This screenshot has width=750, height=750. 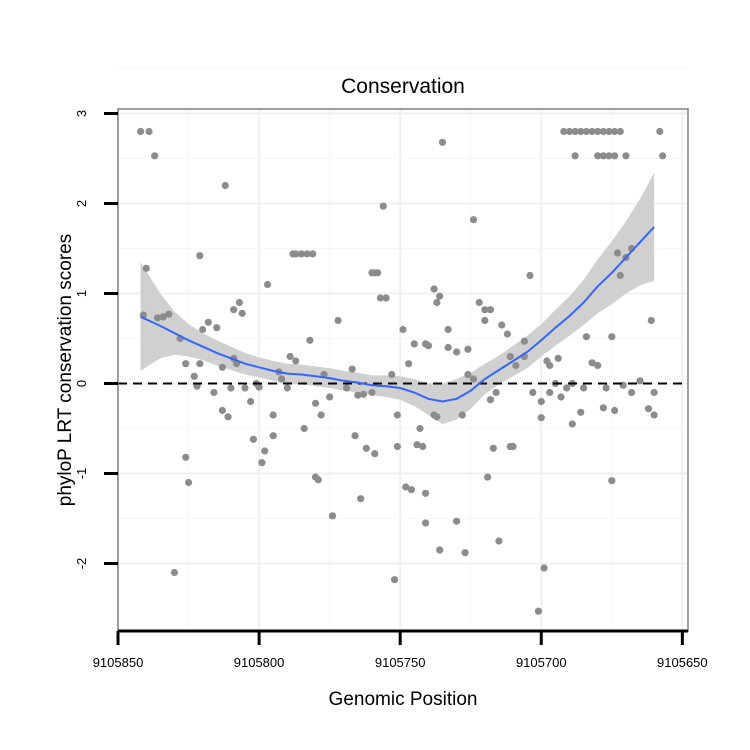 I want to click on x-tick-label: 9105700, so click(x=541, y=662).